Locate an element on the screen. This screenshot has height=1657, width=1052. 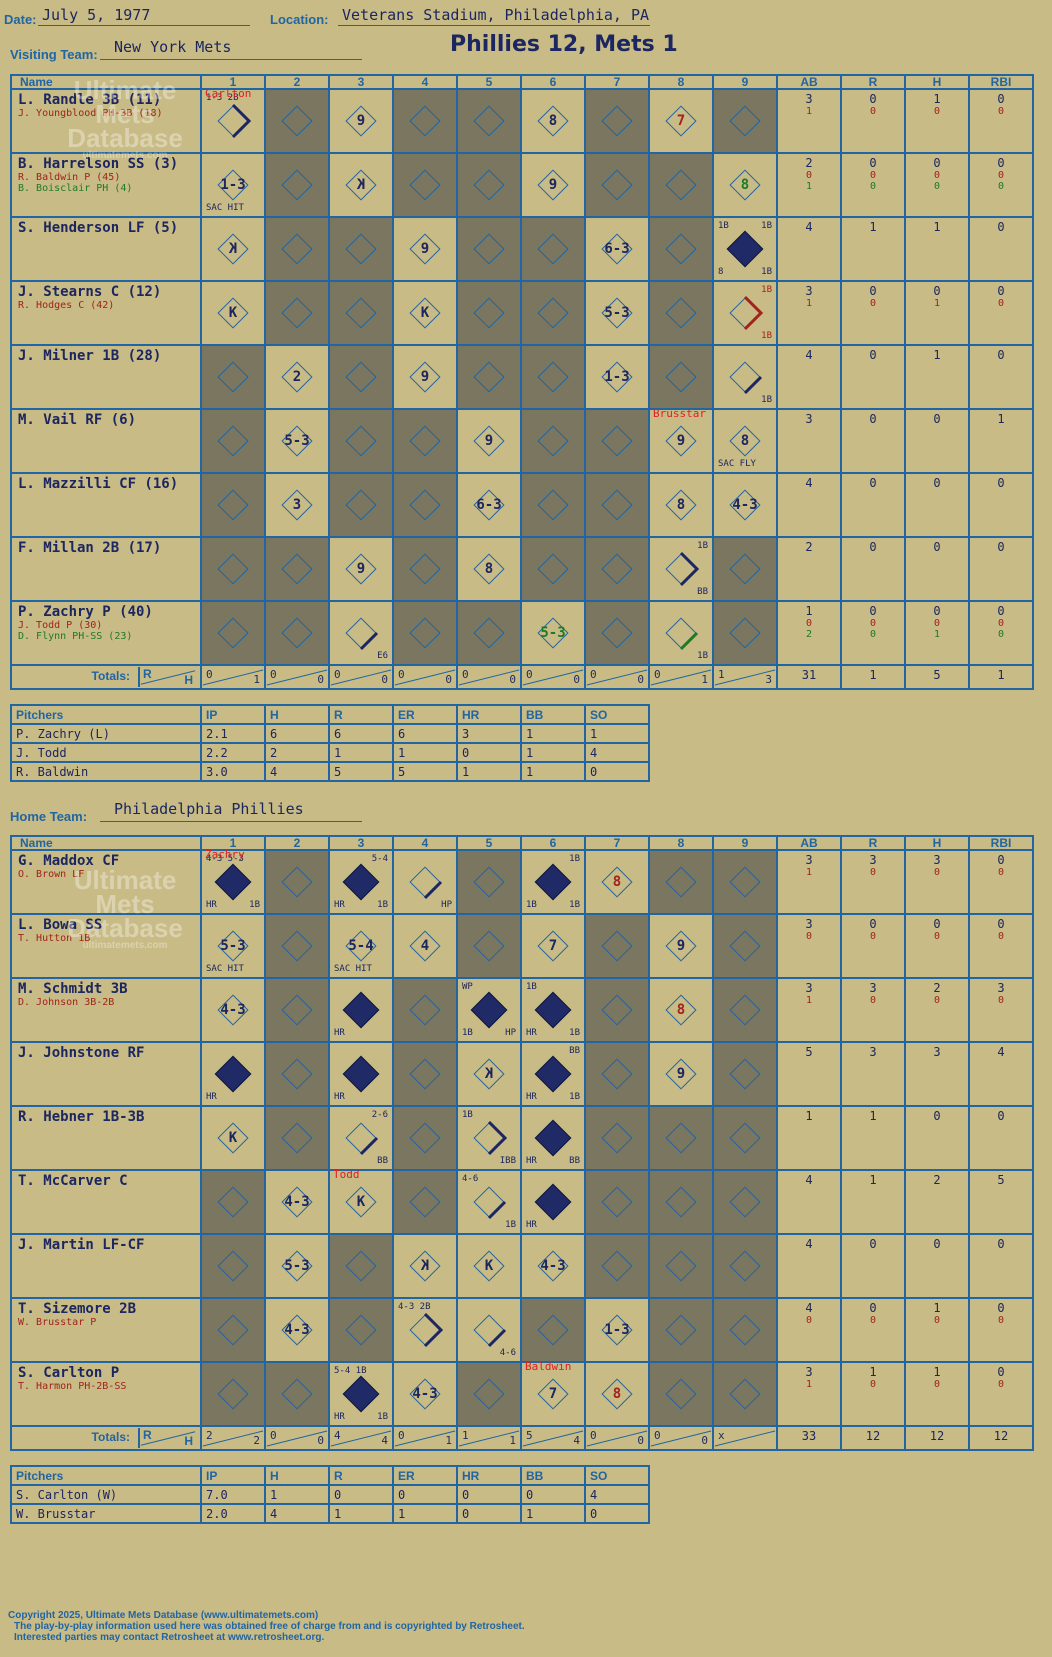
play-note: HP is located at coordinates (510, 1033).